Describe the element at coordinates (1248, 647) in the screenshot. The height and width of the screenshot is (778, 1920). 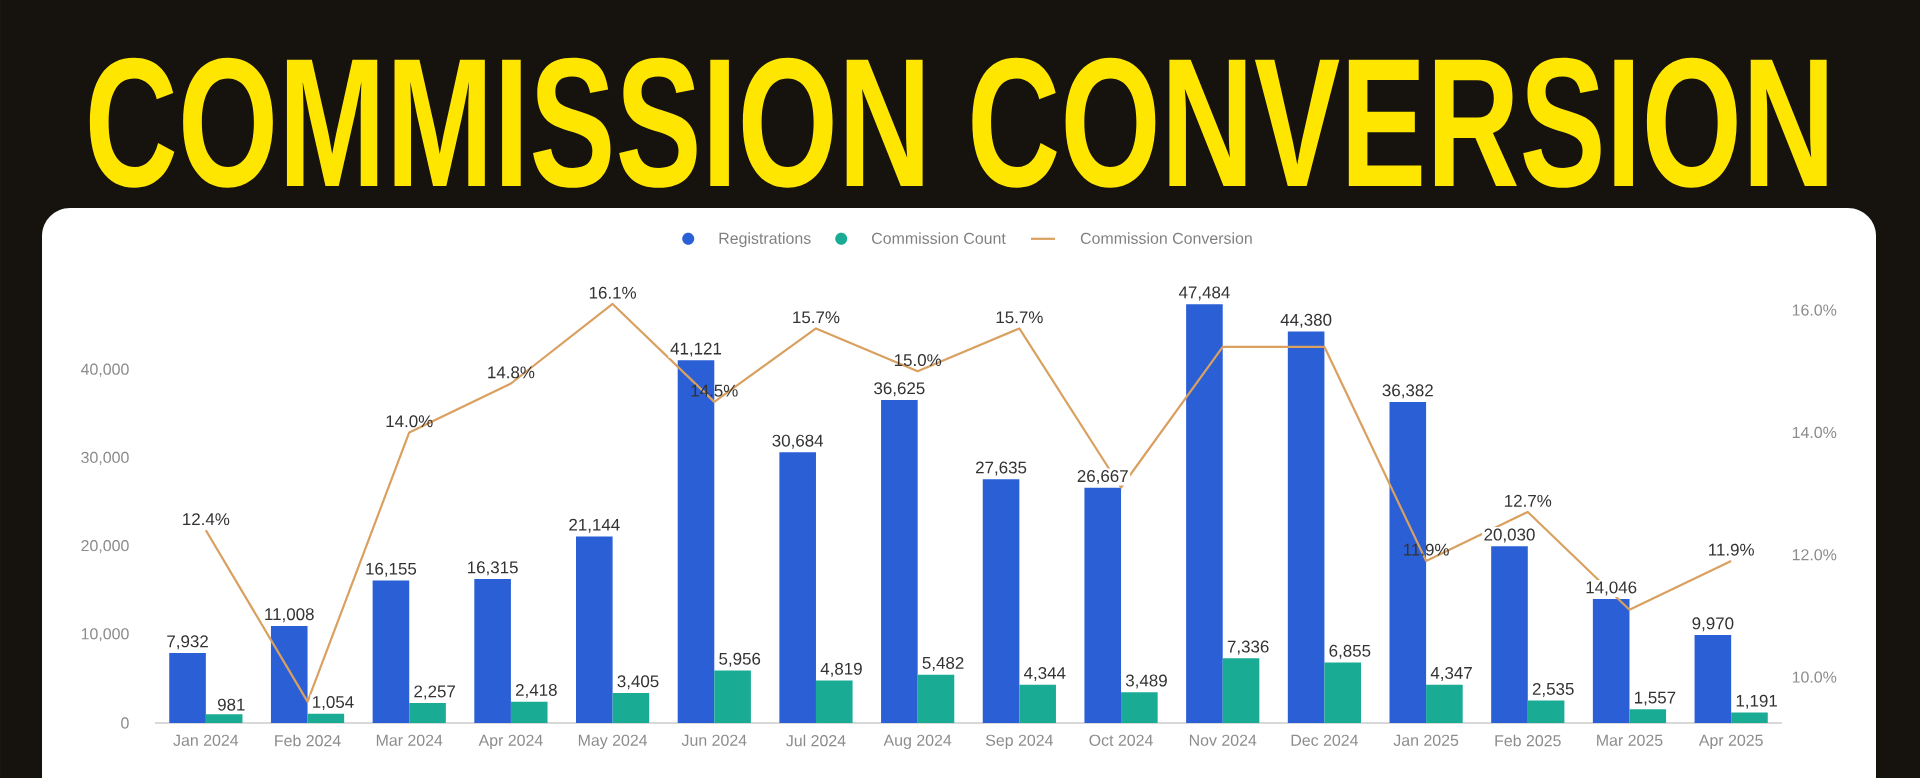
I see `data-label: 7,336` at that location.